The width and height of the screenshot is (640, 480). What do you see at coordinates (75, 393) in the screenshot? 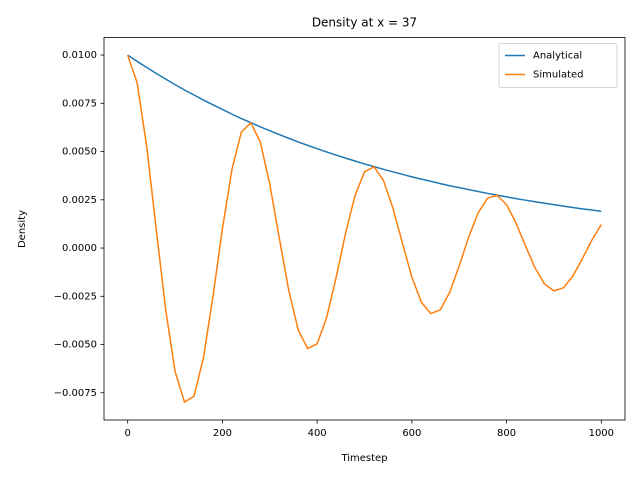
I see `y-tick-label: −0.0075` at bounding box center [75, 393].